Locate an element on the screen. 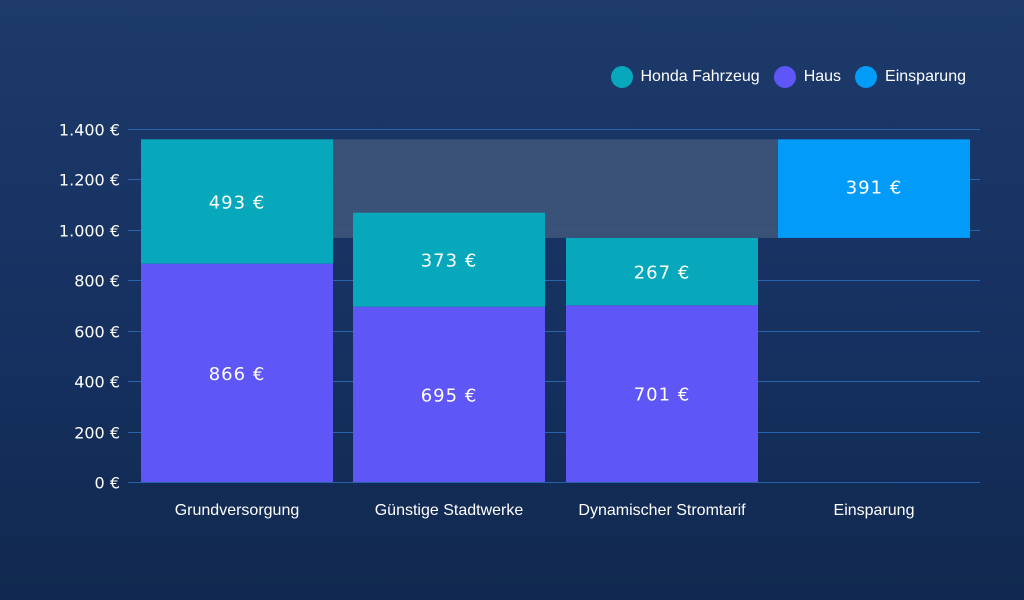  y-tick-label-0: 0 € is located at coordinates (107, 483).